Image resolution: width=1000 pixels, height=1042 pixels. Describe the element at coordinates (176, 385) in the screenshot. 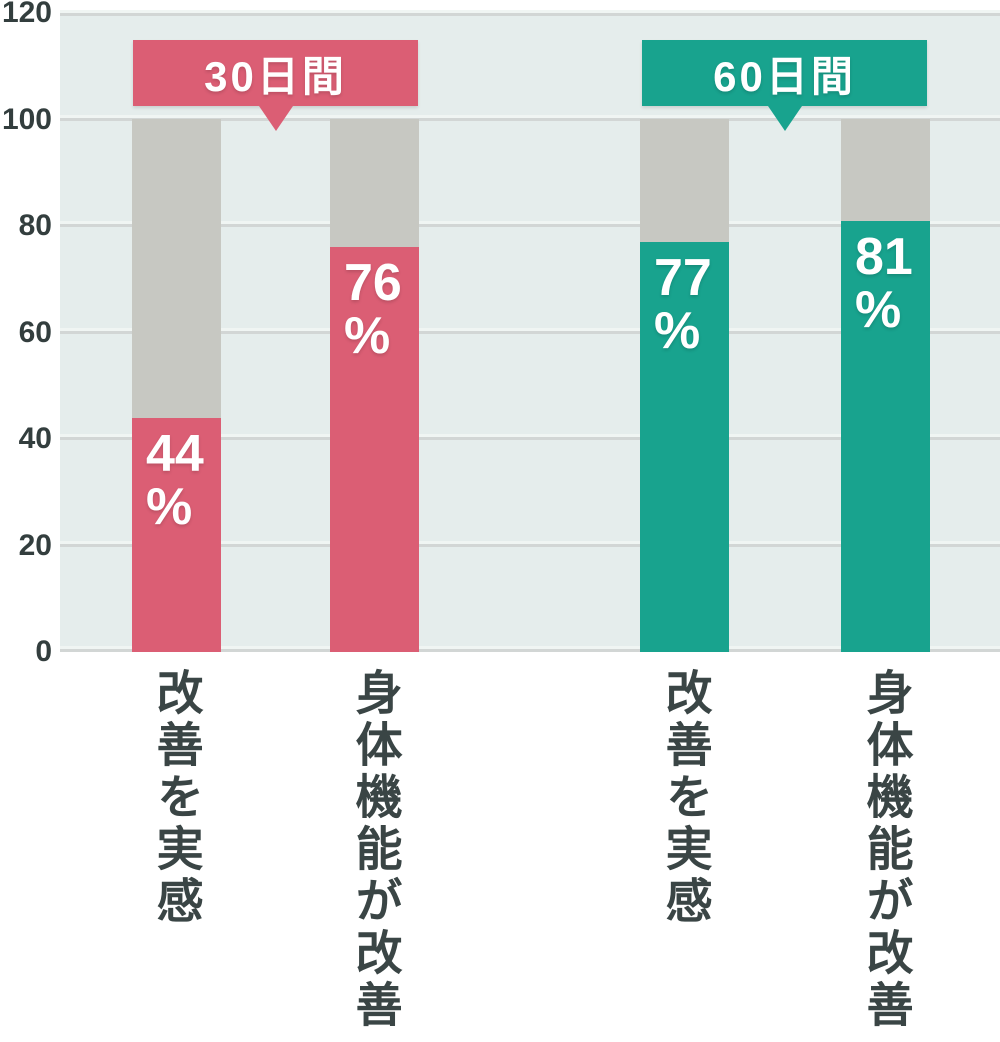

I see `bar-30d-improvement-felt: 44 %` at that location.